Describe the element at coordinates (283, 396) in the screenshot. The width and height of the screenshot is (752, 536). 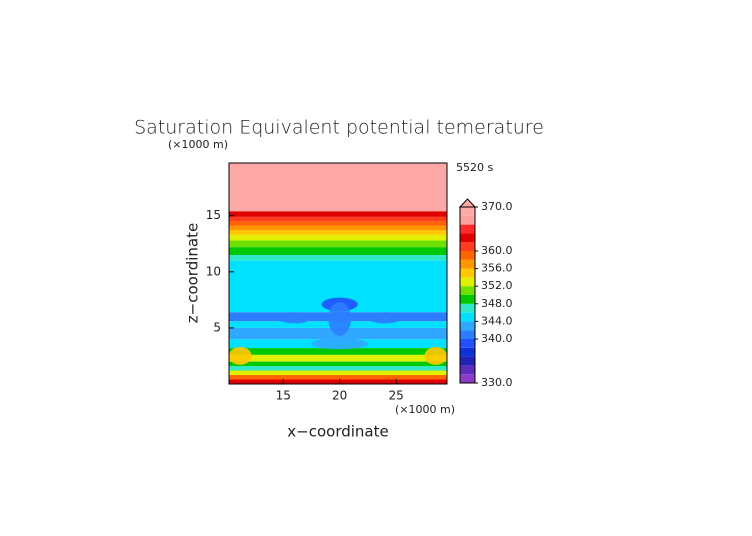
I see `x-tick-label: 15` at that location.